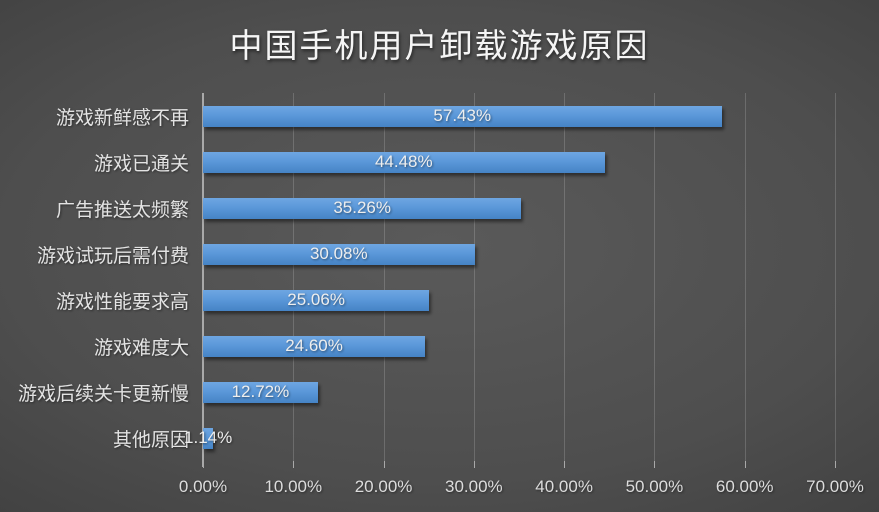  I want to click on bar-value-label: 44.48%, so click(403, 161).